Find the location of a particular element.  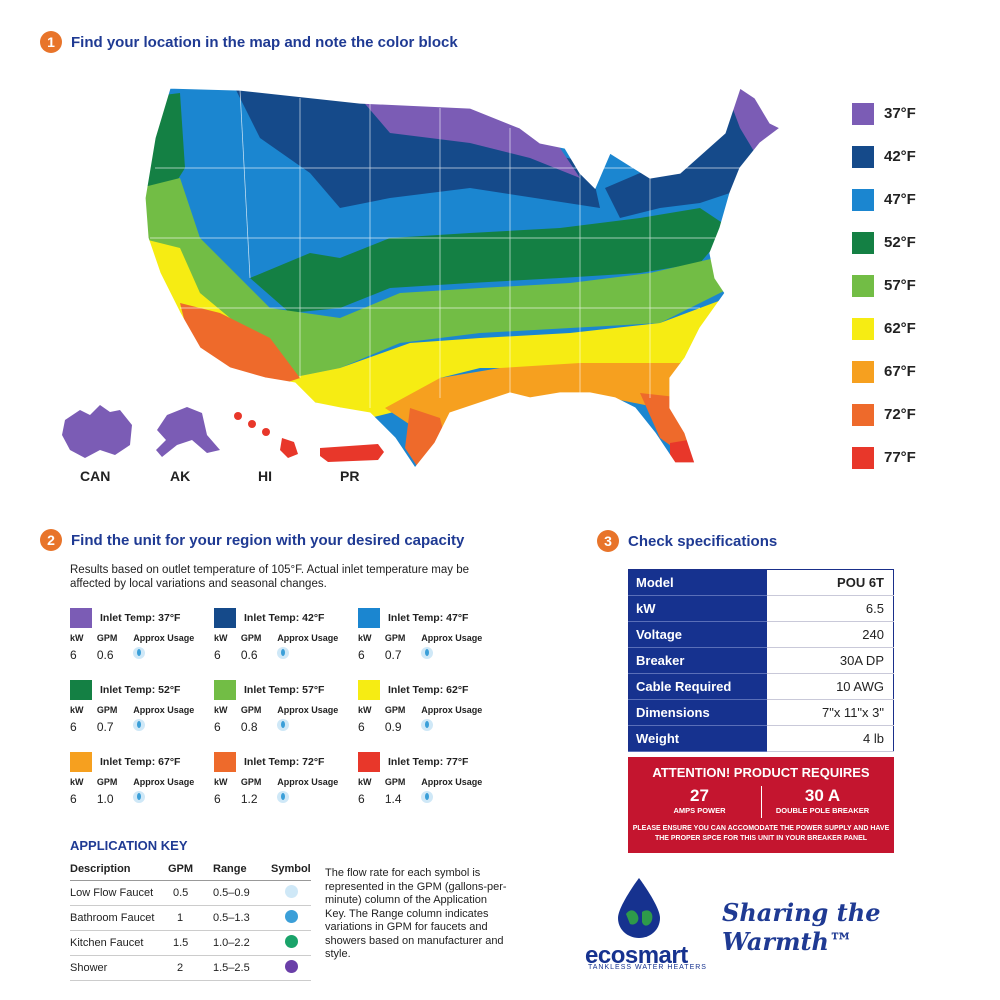

table-row: Model POU 6T is located at coordinates (761, 582).